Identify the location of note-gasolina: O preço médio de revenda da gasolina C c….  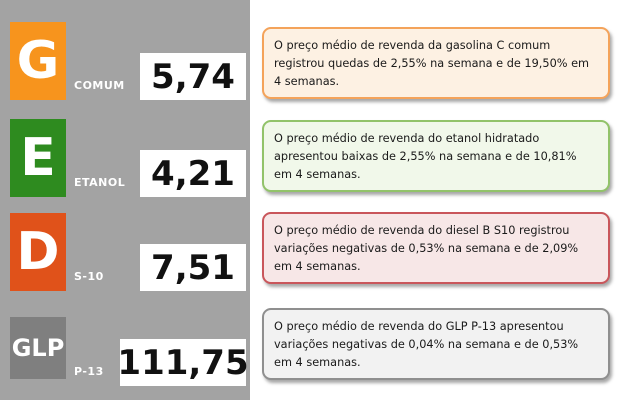
(436, 63).